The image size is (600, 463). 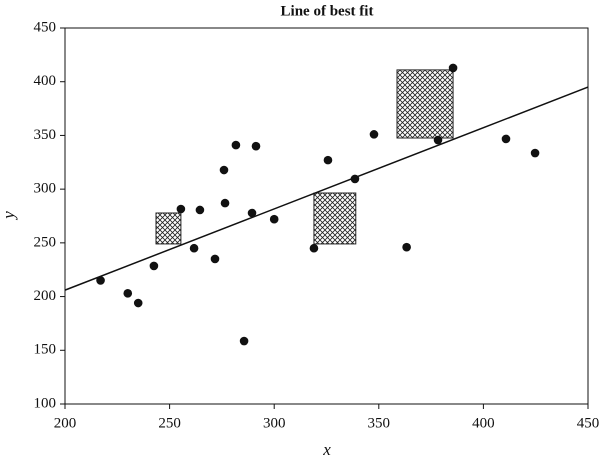 I want to click on y-tick-label: 150, so click(x=45, y=350).